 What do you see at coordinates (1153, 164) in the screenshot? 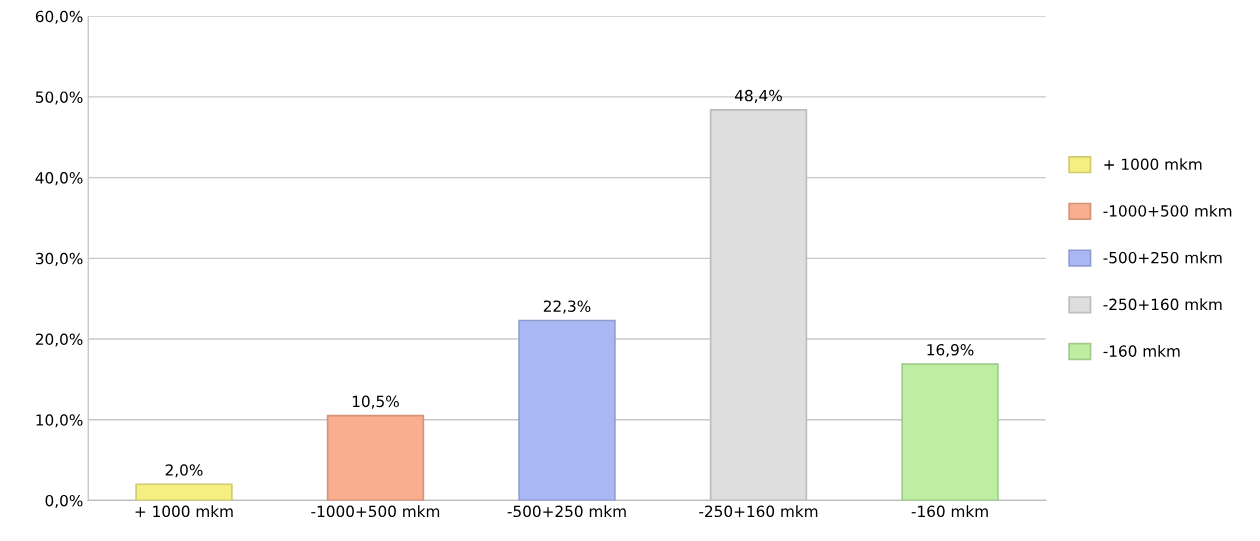
I see `legend-label: + 1000 mkm` at bounding box center [1153, 164].